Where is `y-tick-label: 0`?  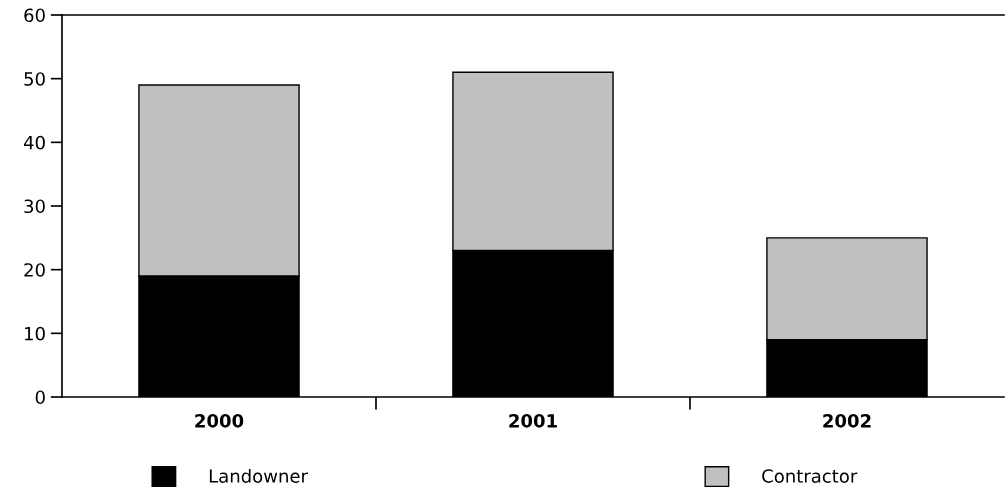
y-tick-label: 0 is located at coordinates (40, 397).